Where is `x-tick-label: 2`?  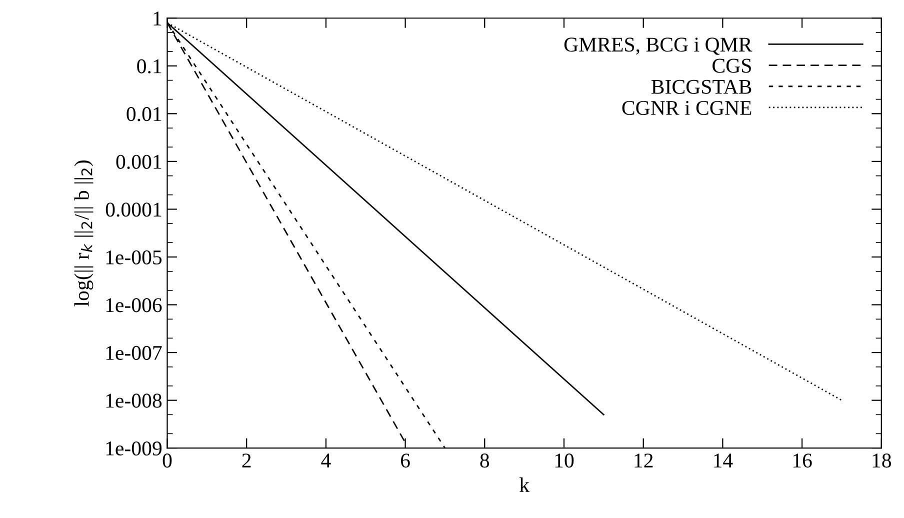 x-tick-label: 2 is located at coordinates (246, 461).